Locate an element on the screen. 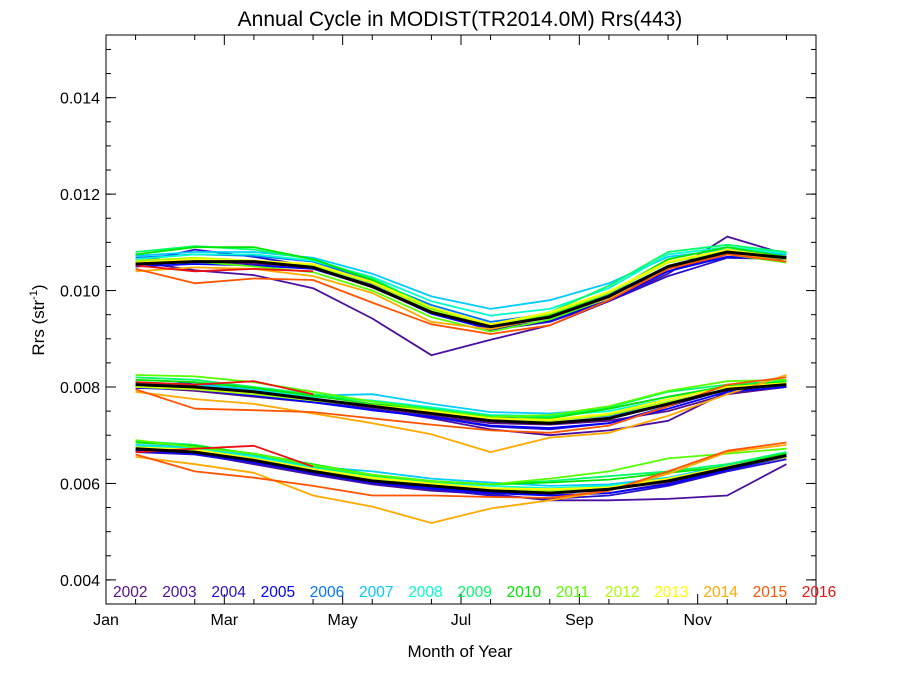  series-line-2002 is located at coordinates (461, 406).